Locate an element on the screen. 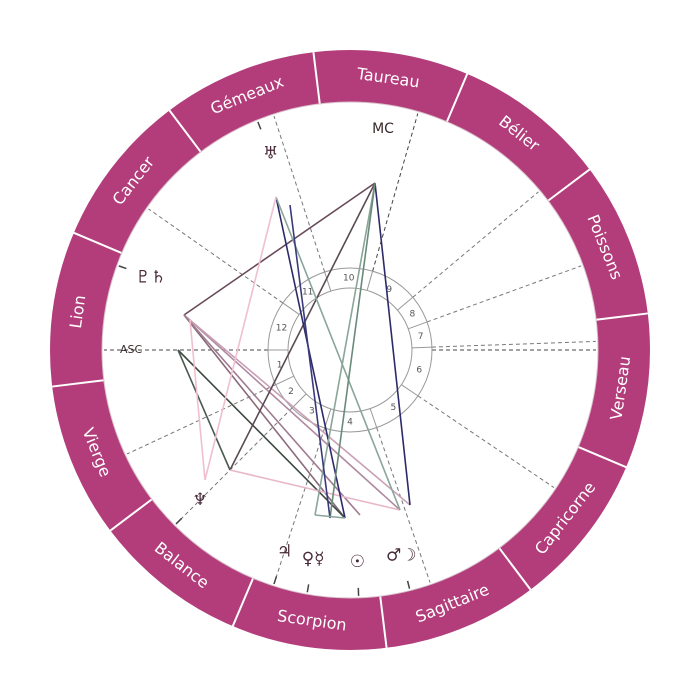 The width and height of the screenshot is (700, 700). inner-circles is located at coordinates (350, 350).